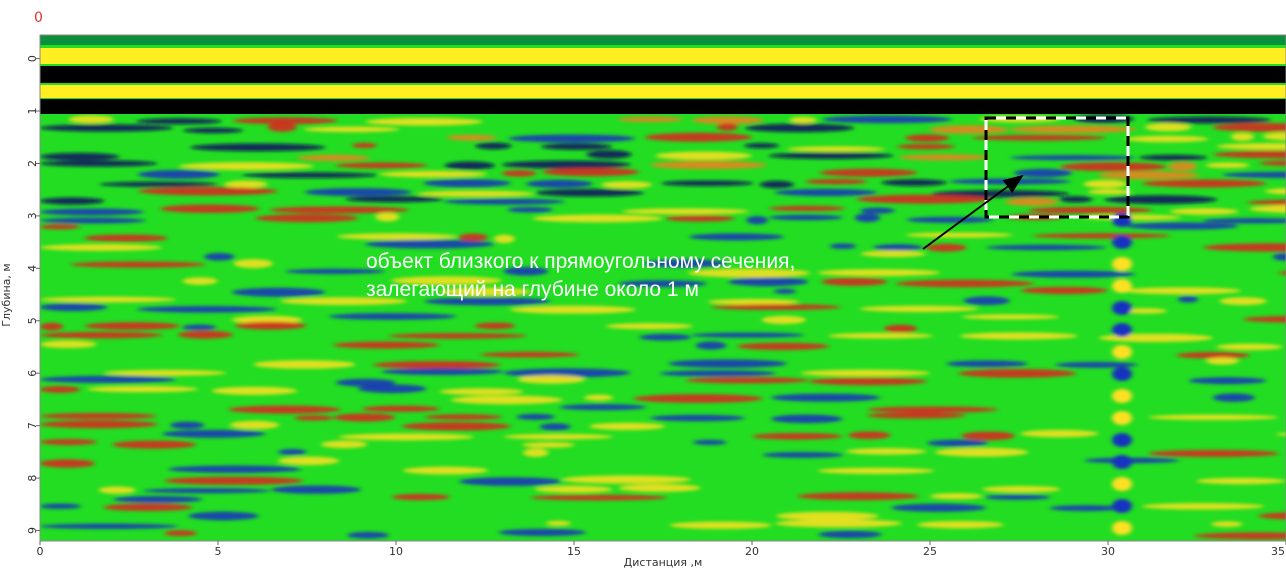 The width and height of the screenshot is (1286, 575). I want to click on x-tick-label: 25, so click(930, 551).